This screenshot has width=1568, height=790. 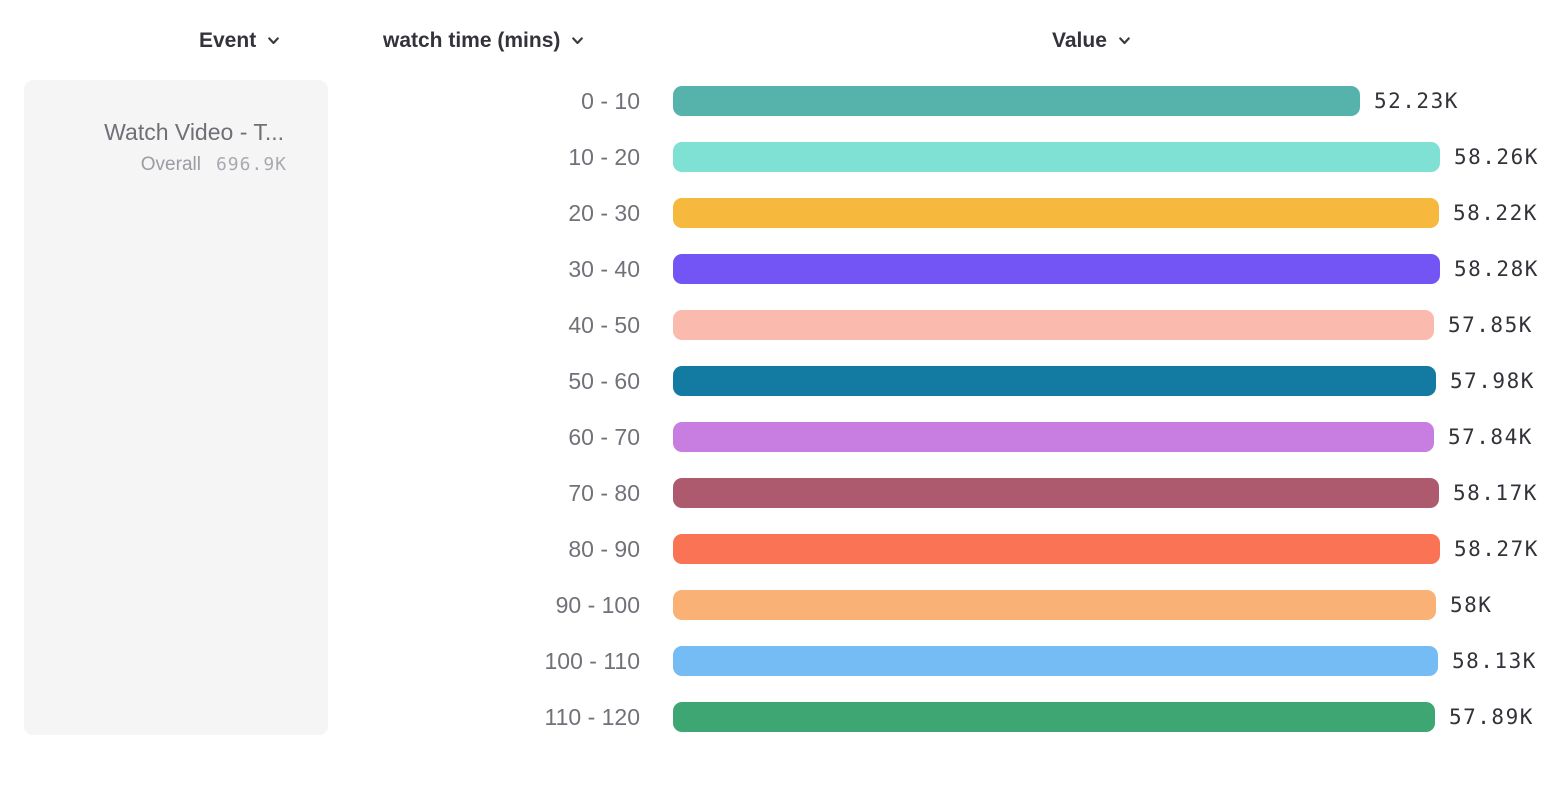 I want to click on value-label: 57.98K, so click(x=1492, y=381).